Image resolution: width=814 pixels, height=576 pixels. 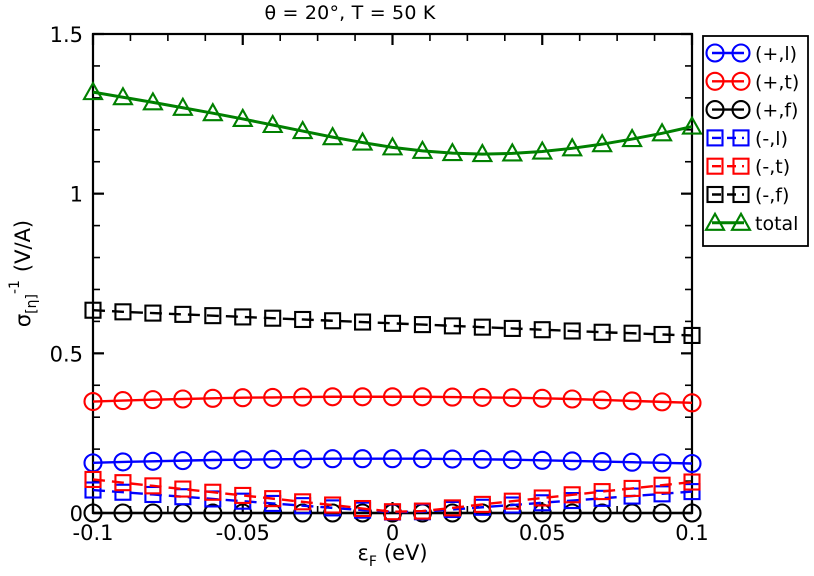 What do you see at coordinates (772, 196) in the screenshot?
I see `legend-label: (-,f)` at bounding box center [772, 196].